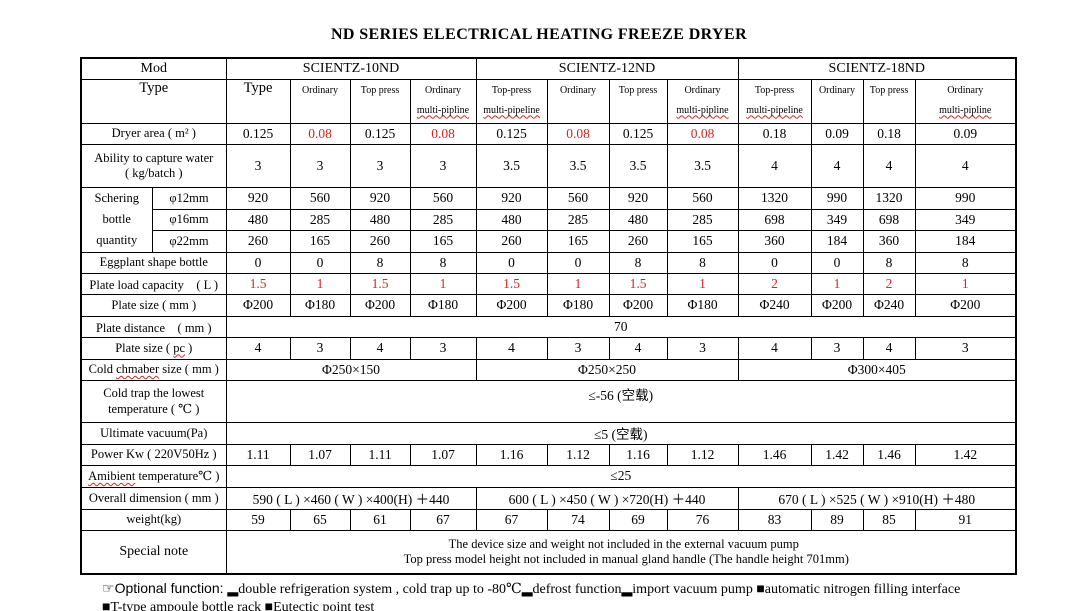  Describe the element at coordinates (548, 476) in the screenshot. I see `row-ambient: Amibient temperature℃ ) ≤25` at that location.